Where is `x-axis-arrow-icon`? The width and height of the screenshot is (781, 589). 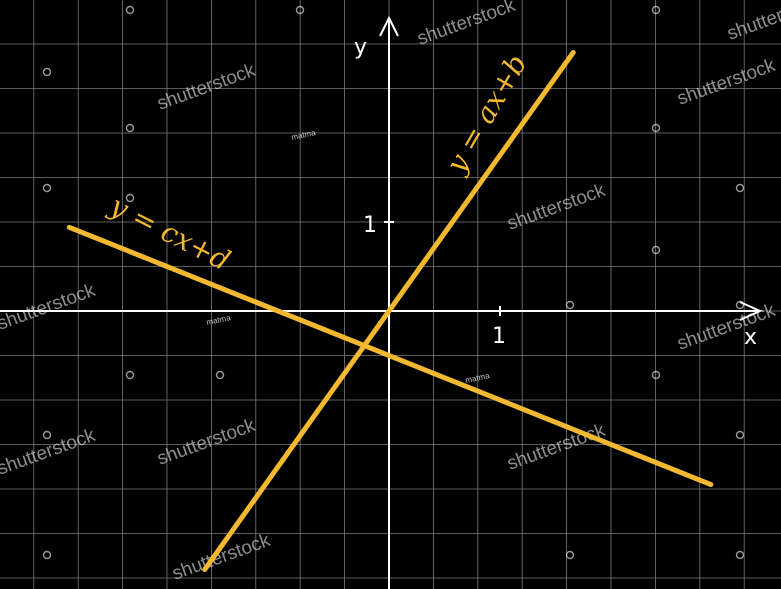 x-axis-arrow-icon is located at coordinates (751, 311).